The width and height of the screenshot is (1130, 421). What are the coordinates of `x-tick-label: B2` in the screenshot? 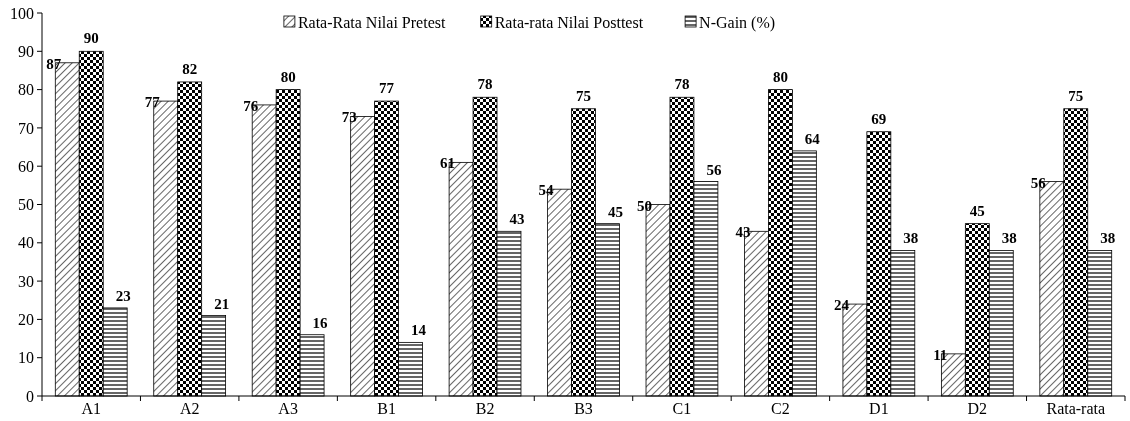 It's located at (485, 408).